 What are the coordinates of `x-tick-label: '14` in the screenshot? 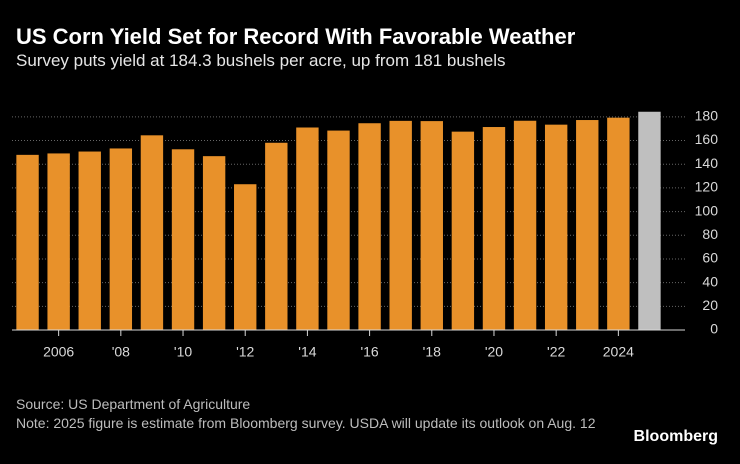 It's located at (307, 352).